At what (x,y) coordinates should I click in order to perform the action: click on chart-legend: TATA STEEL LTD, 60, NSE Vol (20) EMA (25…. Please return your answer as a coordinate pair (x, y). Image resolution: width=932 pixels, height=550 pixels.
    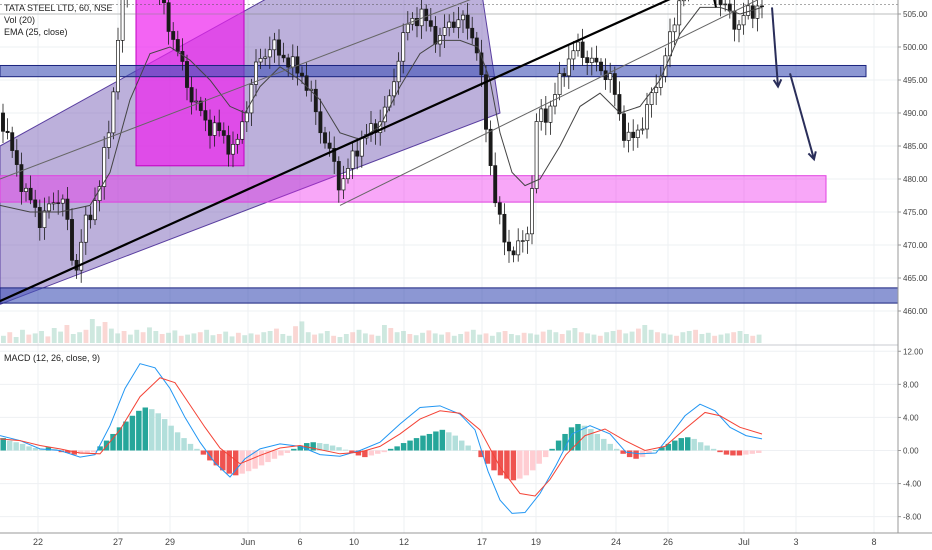
    Looking at the image, I should click on (58, 20).